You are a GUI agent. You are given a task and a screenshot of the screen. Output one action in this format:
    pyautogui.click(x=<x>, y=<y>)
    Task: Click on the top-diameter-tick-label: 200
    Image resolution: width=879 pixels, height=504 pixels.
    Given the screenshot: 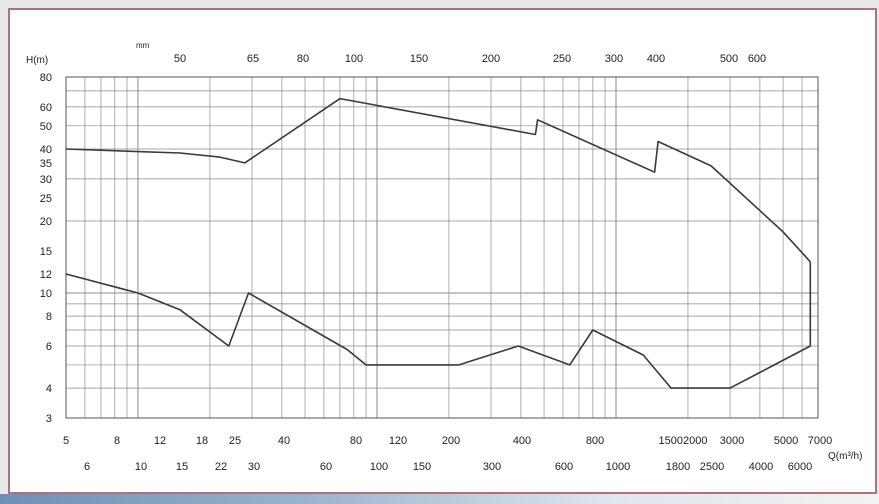 What is the action you would take?
    pyautogui.click(x=491, y=59)
    